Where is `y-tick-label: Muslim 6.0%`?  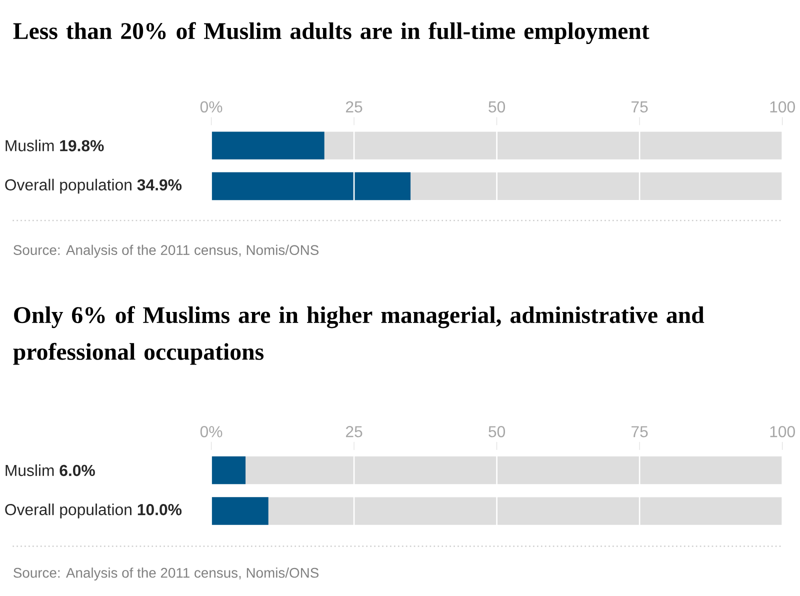
y-tick-label: Muslim 6.0% is located at coordinates (50, 470).